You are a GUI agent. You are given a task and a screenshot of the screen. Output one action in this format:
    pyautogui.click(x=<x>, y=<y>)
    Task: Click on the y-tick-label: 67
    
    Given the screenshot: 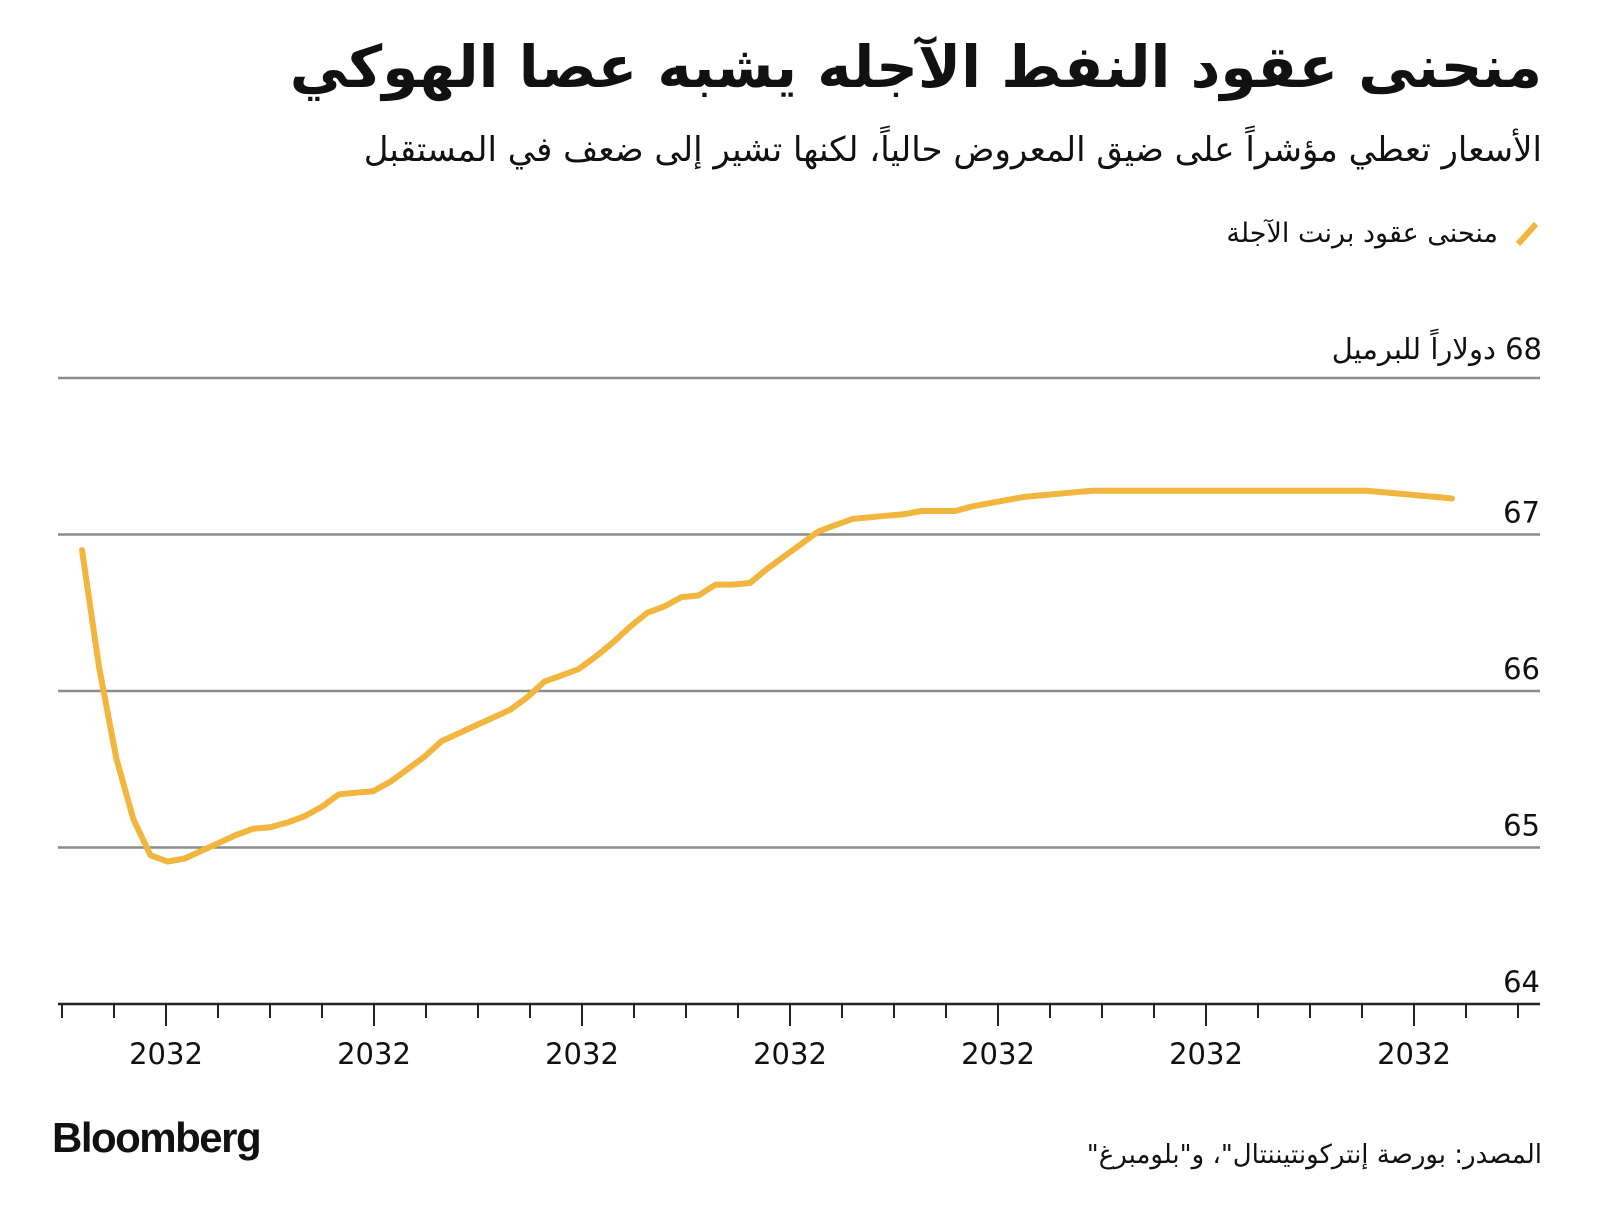 What is the action you would take?
    pyautogui.click(x=1521, y=513)
    